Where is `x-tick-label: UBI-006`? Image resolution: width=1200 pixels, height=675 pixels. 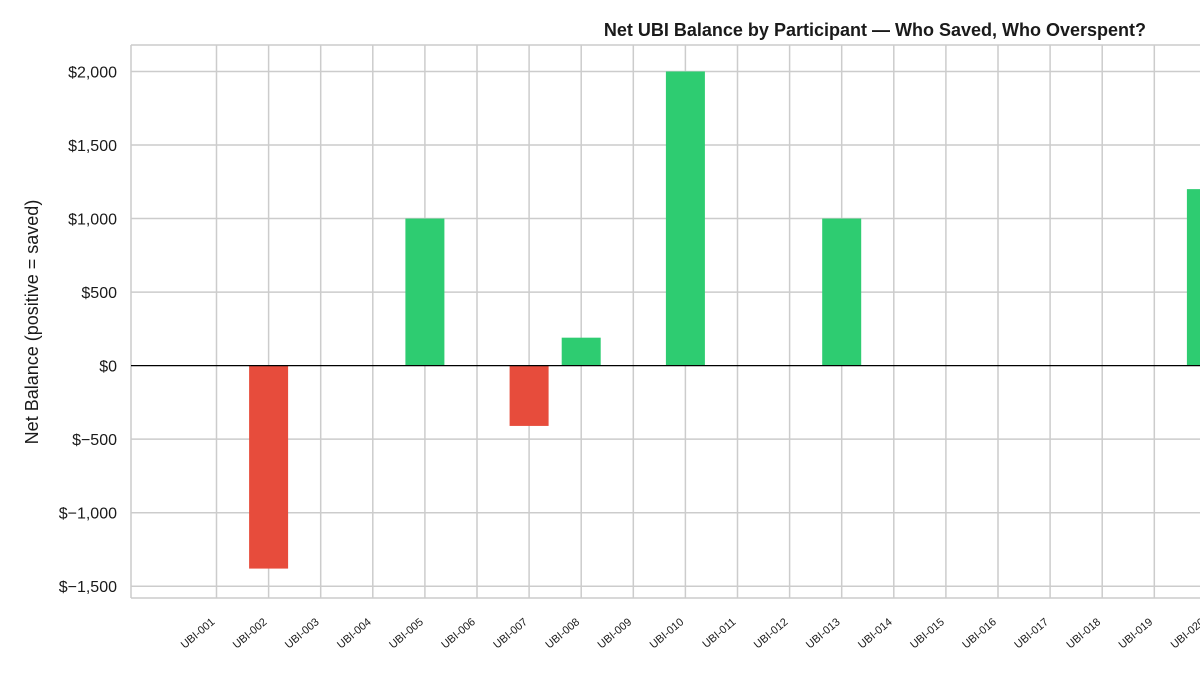
x-tick-label: UBI-006 is located at coordinates (458, 633).